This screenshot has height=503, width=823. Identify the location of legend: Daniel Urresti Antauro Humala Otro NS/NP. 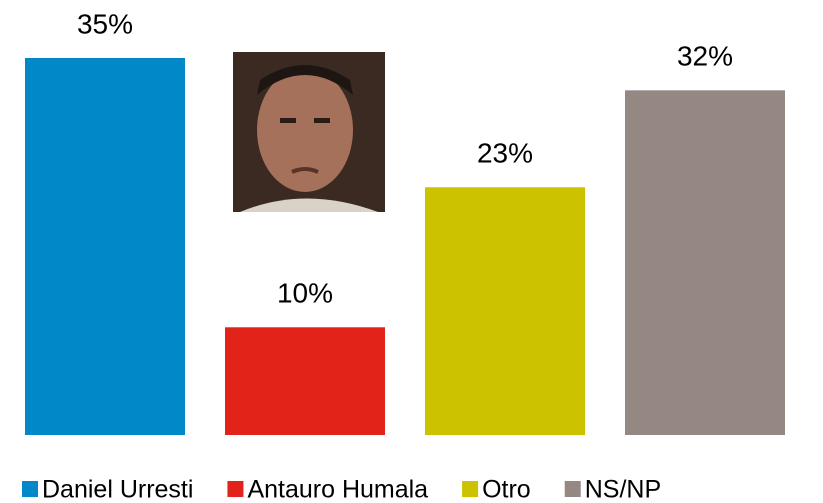
(341, 489).